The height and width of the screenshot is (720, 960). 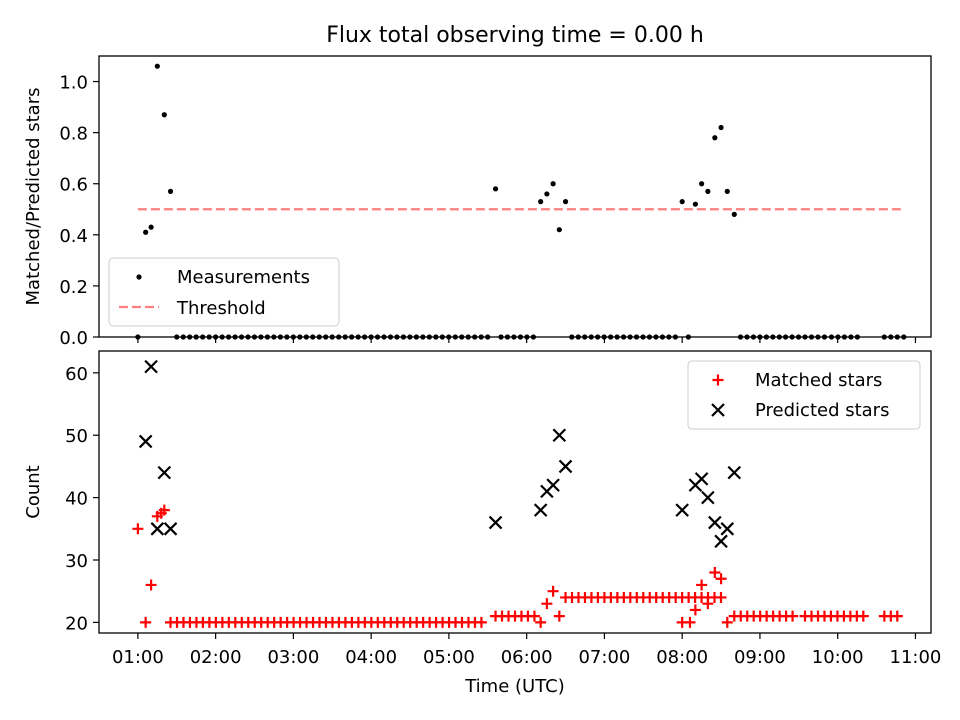 What do you see at coordinates (76, 499) in the screenshot?
I see `y-tick-label: 40` at bounding box center [76, 499].